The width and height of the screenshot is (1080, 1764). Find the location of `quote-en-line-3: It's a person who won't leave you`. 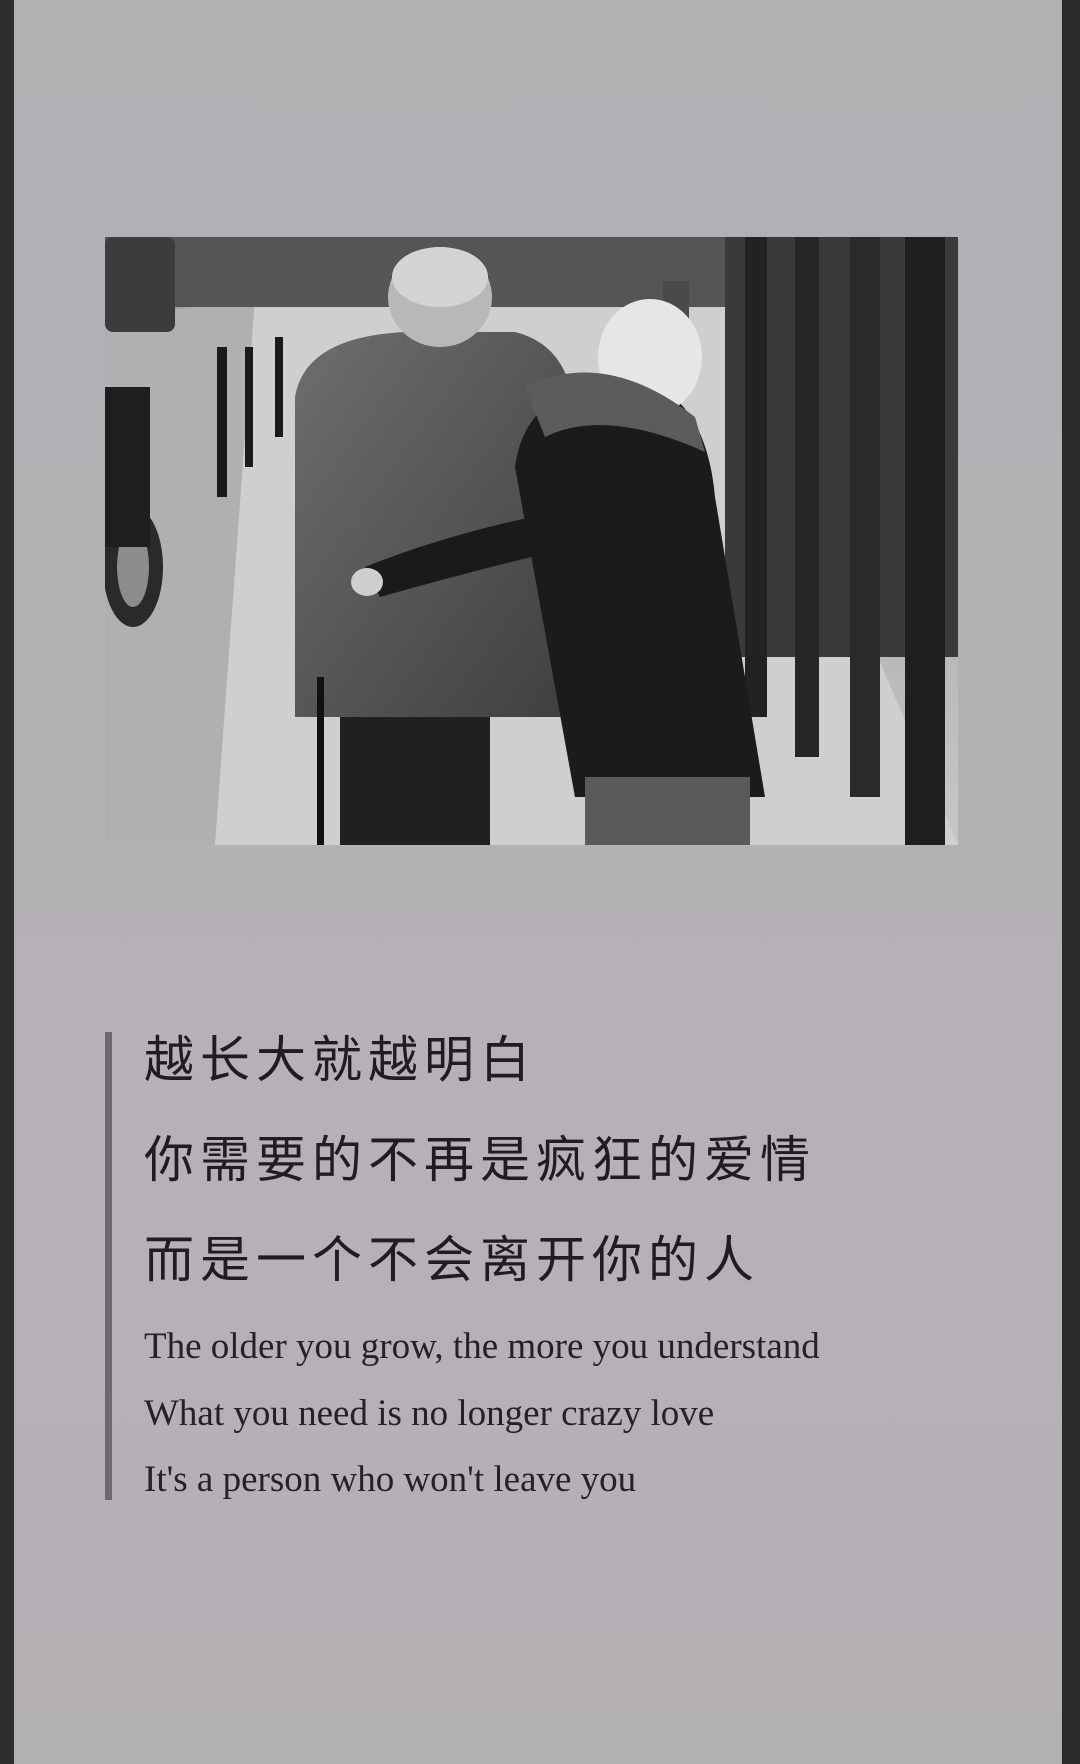

quote-en-line-3: It's a person who won't leave you is located at coordinates (390, 1479).